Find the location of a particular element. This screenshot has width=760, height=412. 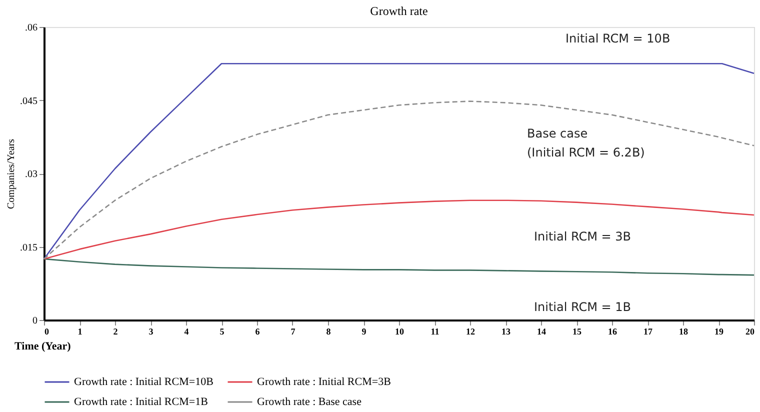

x-tick-label: 17 is located at coordinates (648, 331).